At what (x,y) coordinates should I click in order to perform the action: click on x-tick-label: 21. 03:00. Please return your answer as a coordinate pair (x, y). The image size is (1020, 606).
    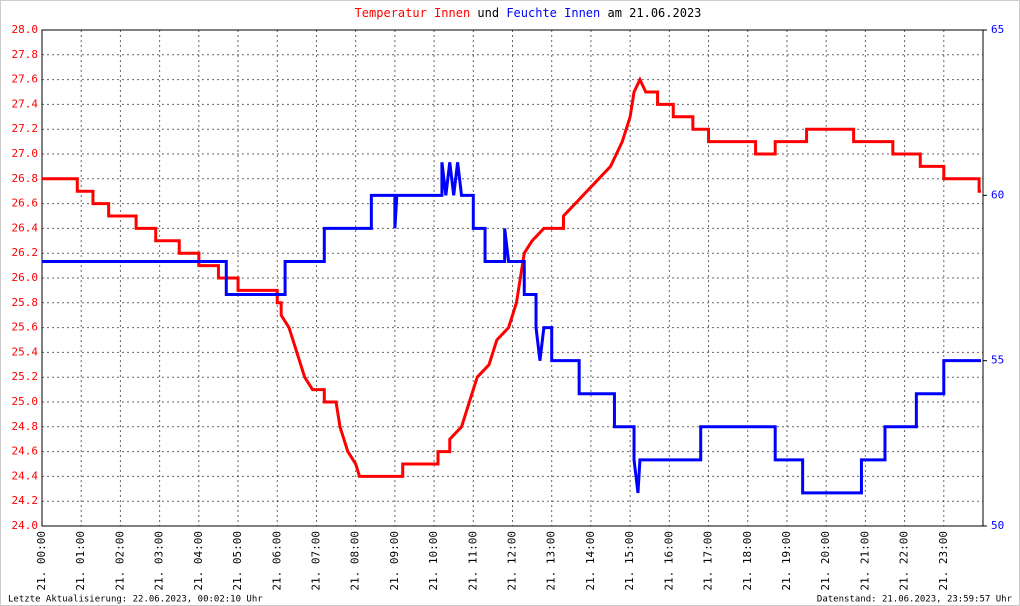
    Looking at the image, I should click on (159, 561).